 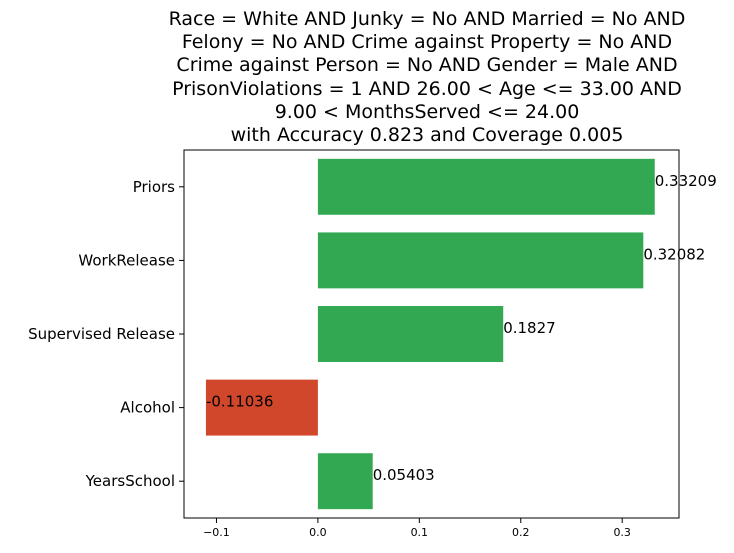 What do you see at coordinates (130, 481) in the screenshot?
I see `category-label: YearsSchool` at bounding box center [130, 481].